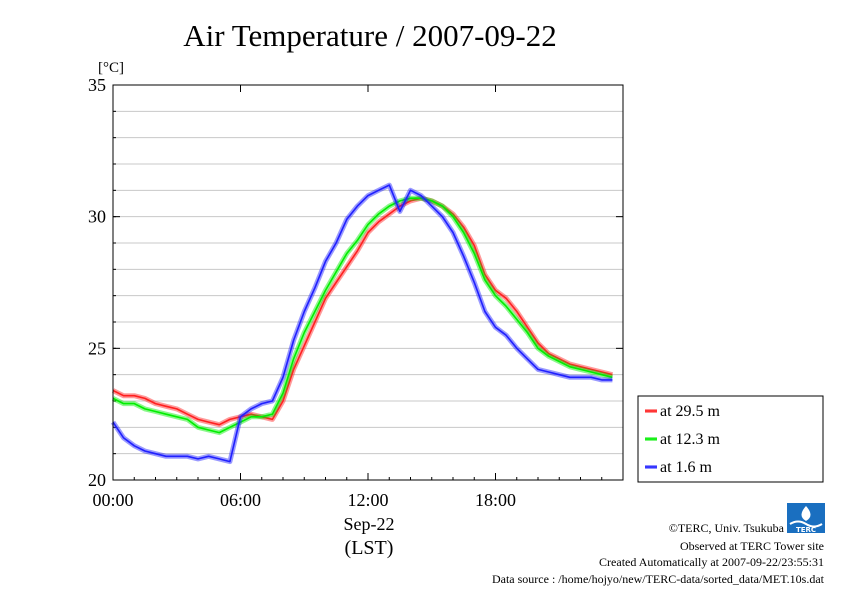 The height and width of the screenshot is (595, 842). I want to click on legend-box, so click(730, 439).